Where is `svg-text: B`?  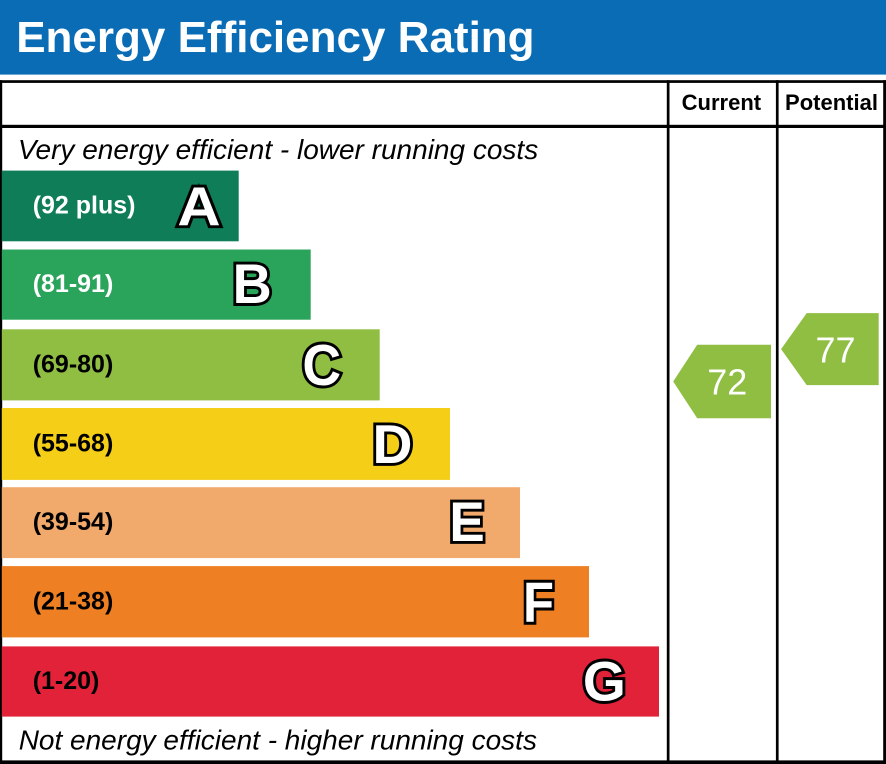 svg-text: B is located at coordinates (252, 283).